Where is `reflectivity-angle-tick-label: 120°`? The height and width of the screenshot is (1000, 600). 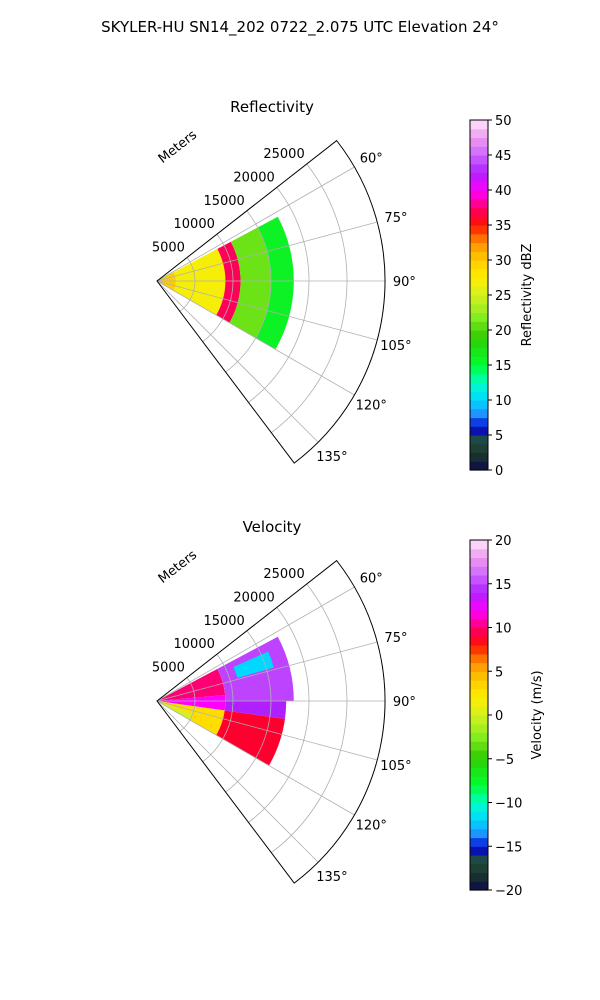
reflectivity-angle-tick-label: 120° is located at coordinates (371, 406).